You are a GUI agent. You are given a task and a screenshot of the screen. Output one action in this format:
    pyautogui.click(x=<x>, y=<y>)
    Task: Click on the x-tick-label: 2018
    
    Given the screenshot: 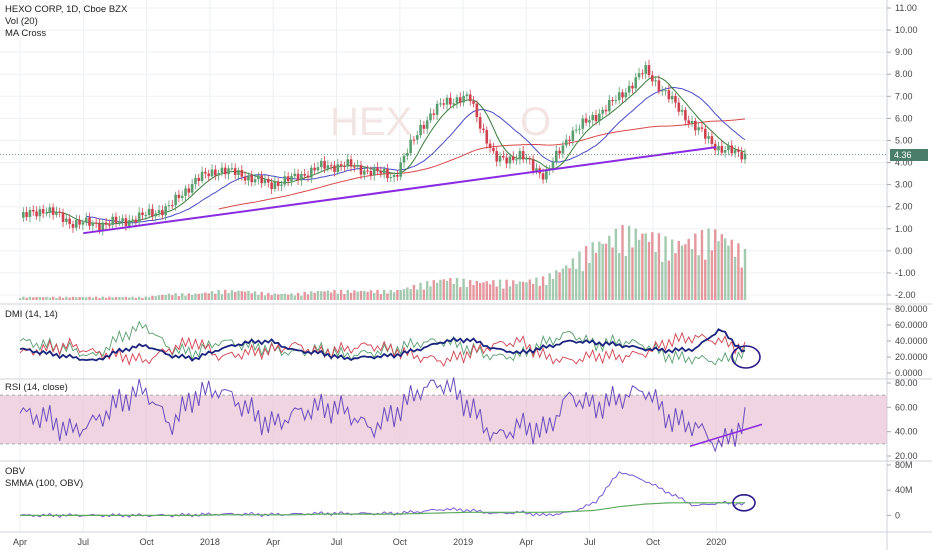 What is the action you would take?
    pyautogui.click(x=210, y=542)
    